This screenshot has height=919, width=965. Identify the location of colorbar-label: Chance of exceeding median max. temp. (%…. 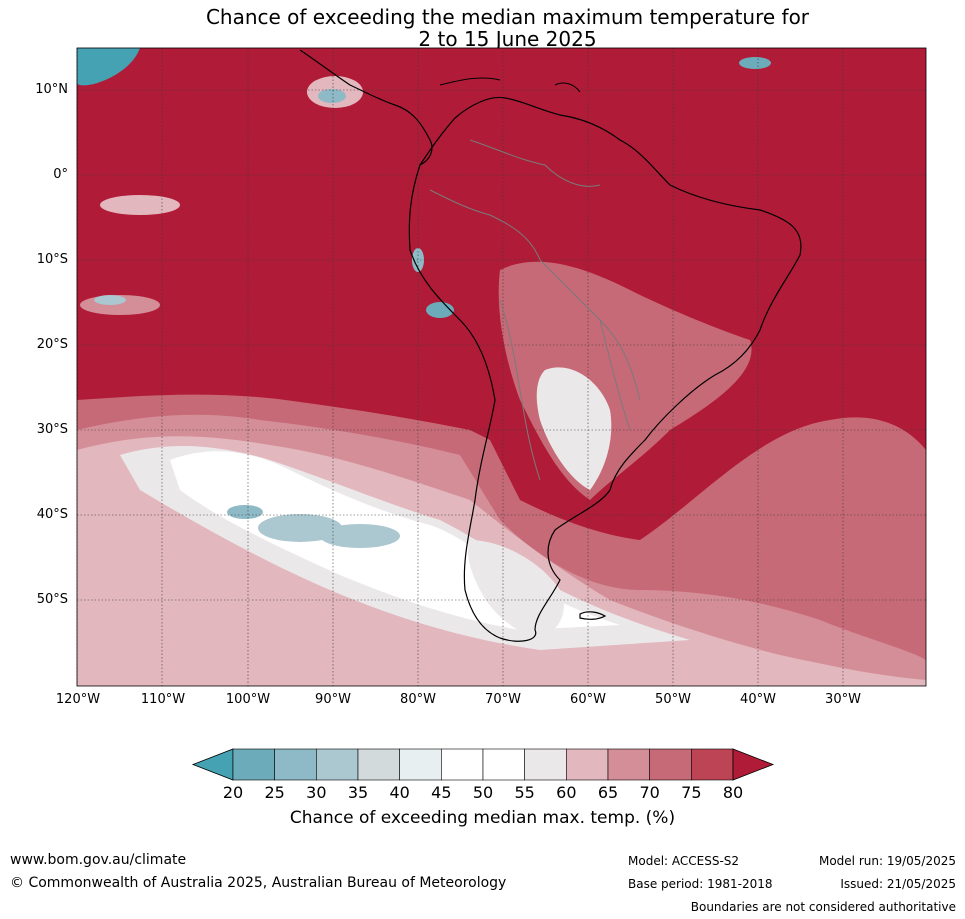
(482, 818).